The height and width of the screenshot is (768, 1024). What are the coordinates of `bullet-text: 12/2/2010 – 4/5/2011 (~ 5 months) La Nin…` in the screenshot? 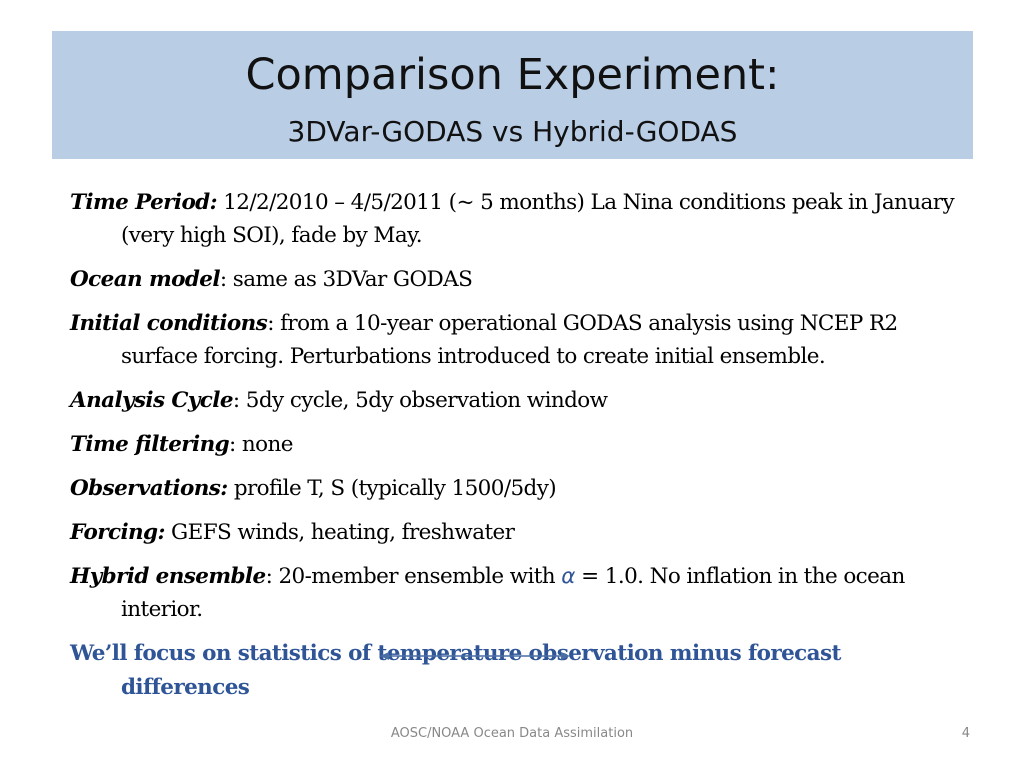 It's located at (538, 219).